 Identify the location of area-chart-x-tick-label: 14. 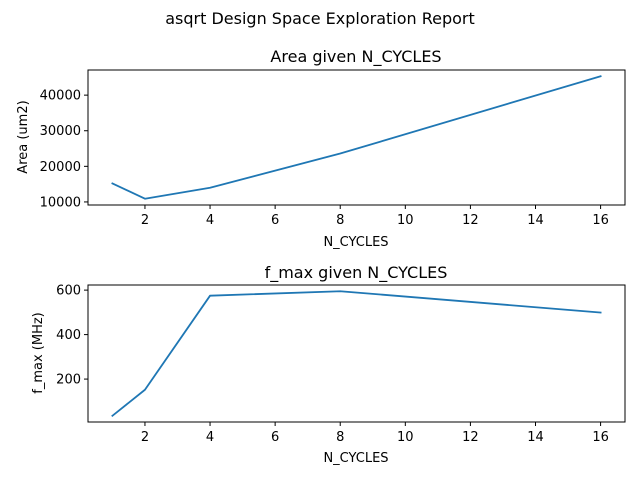
(535, 220).